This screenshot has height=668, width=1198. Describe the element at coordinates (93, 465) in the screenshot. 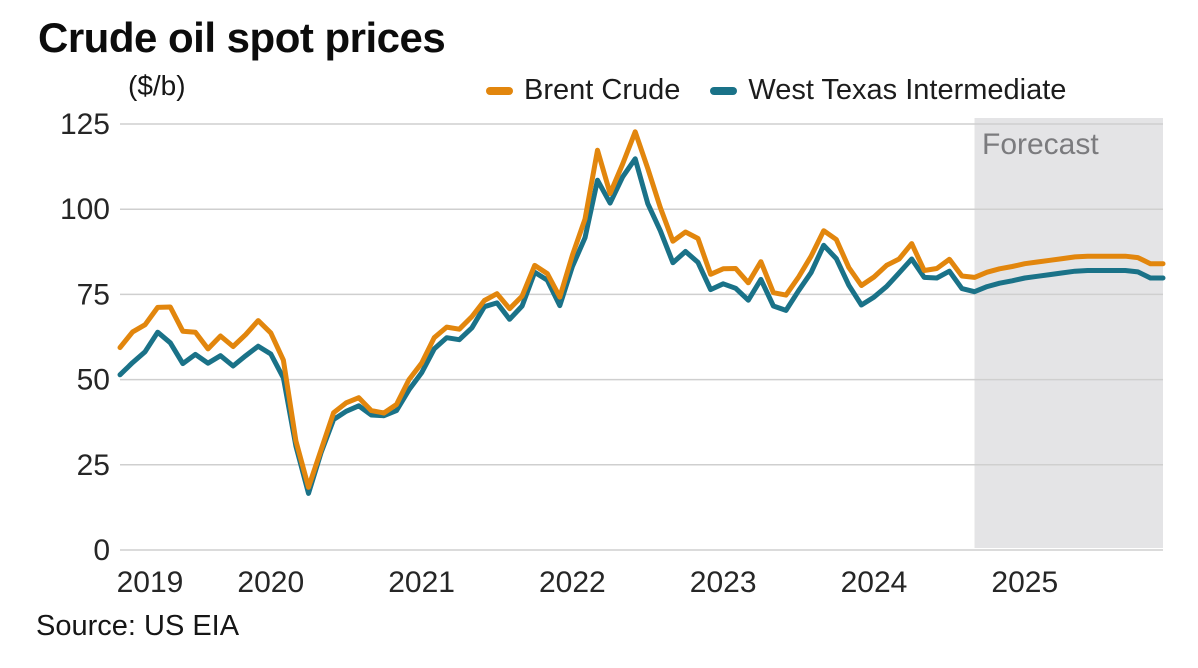

I see `y-axis-tick-label: 25` at that location.